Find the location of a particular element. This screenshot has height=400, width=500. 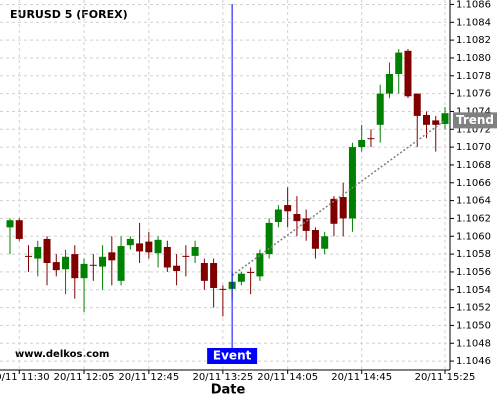

y-tick-label: 1.1052 is located at coordinates (473, 308).